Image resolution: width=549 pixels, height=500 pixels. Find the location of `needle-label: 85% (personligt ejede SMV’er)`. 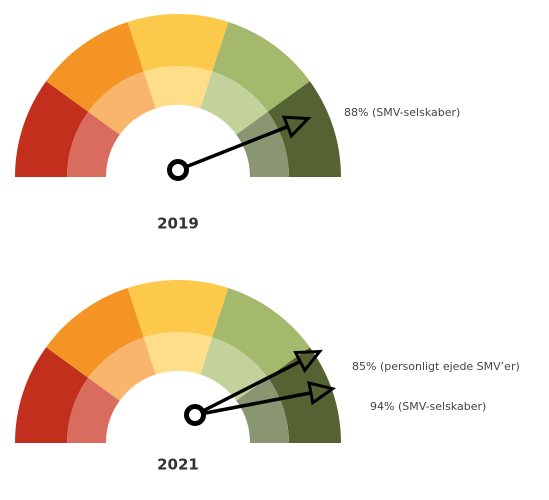

needle-label: 85% (personligt ejede SMV’er) is located at coordinates (436, 366).